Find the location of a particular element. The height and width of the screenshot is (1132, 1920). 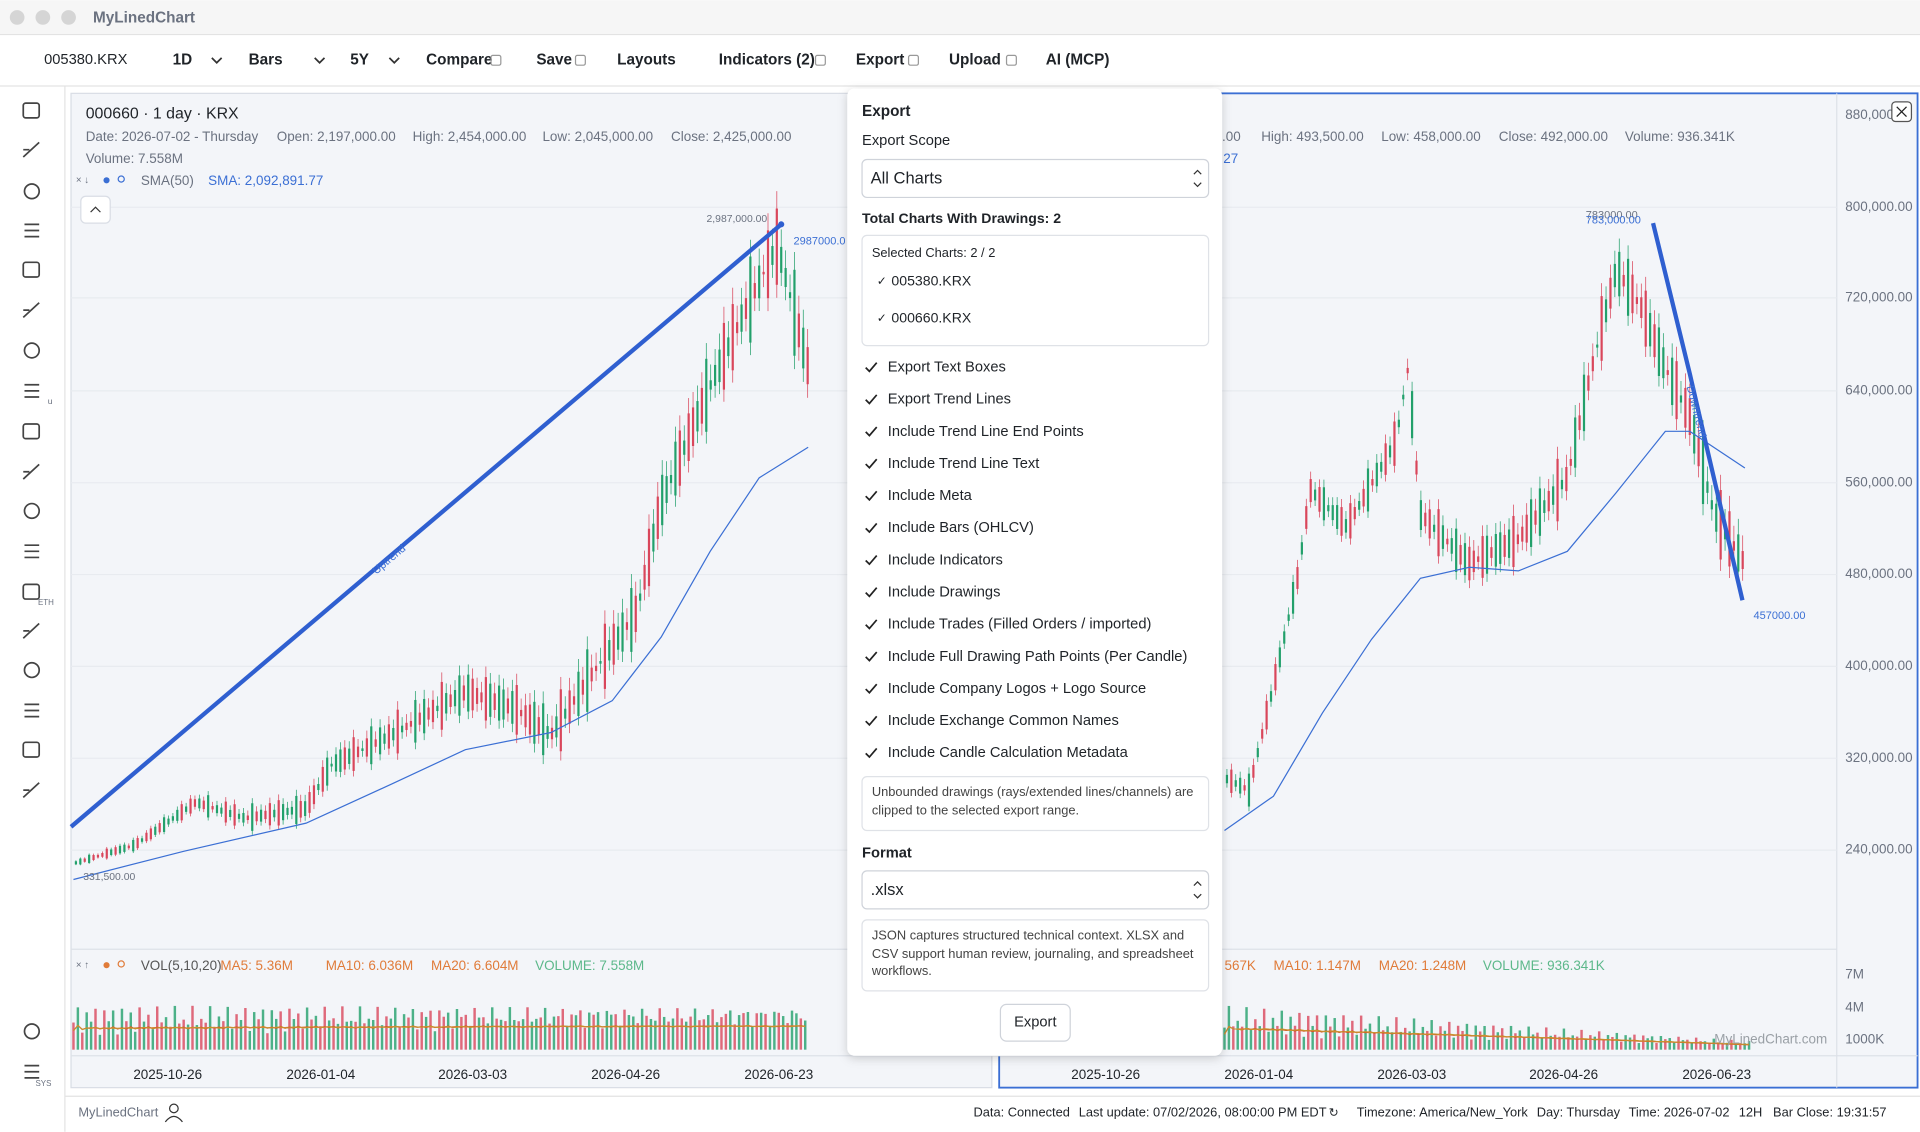

window-minimize is located at coordinates (43, 17).